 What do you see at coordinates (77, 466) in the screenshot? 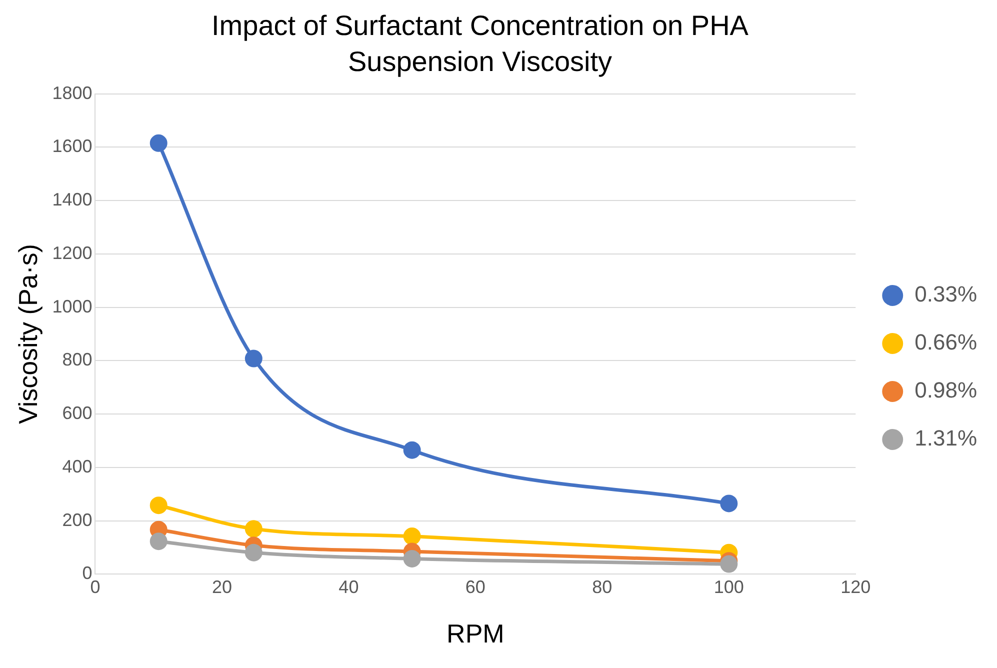
I see `y-tick-label: 400` at bounding box center [77, 466].